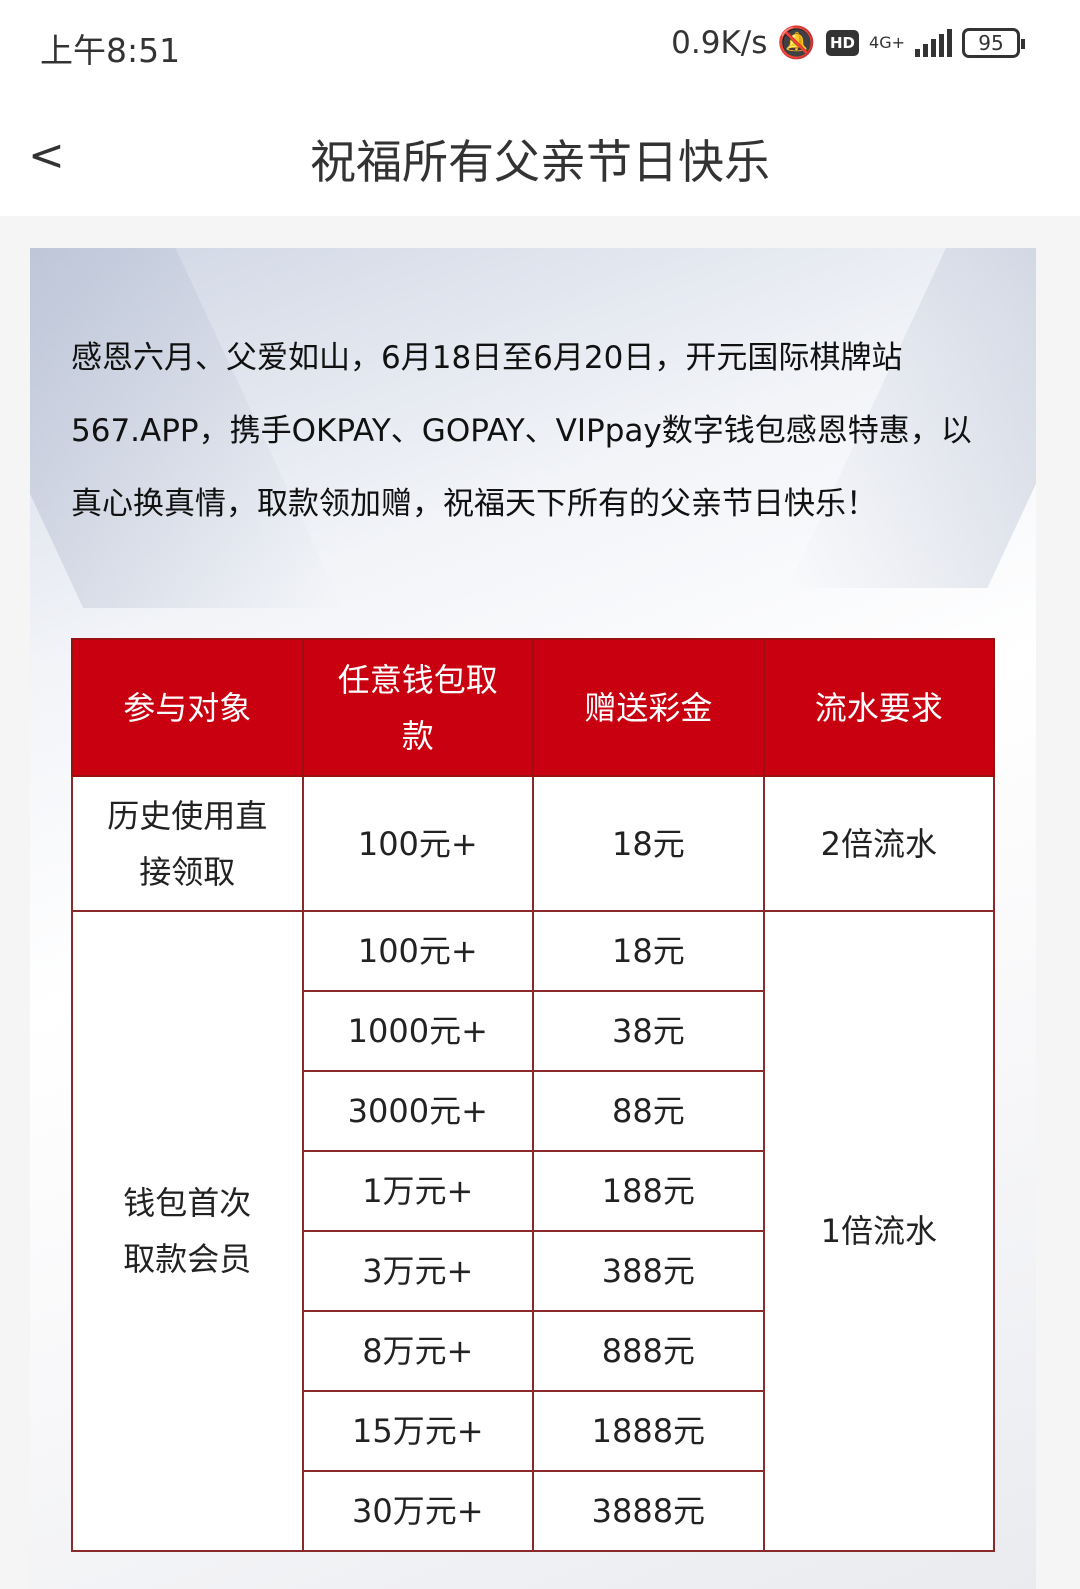 The image size is (1080, 1589). I want to click on header-amount: 任意钱包取款, so click(418, 707).